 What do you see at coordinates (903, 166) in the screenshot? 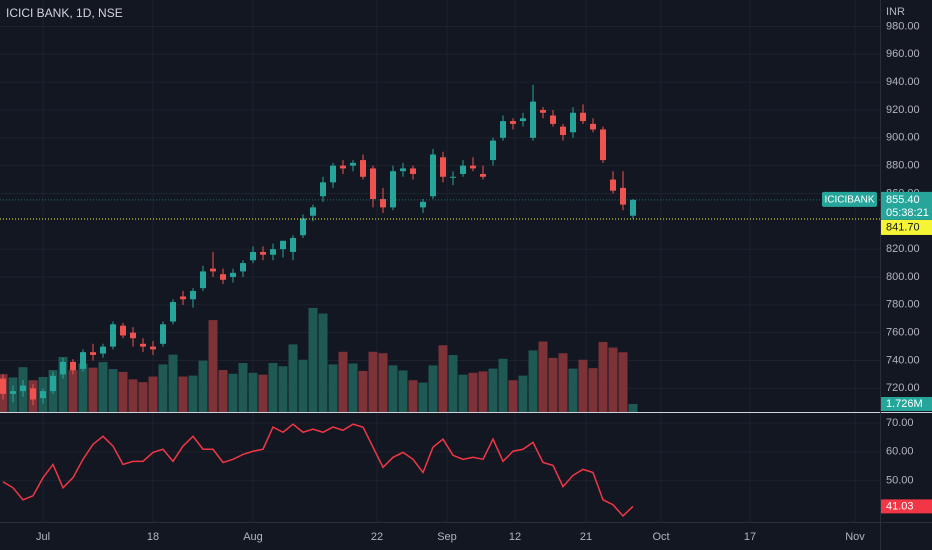
I see `y-tick-label: 880.00` at bounding box center [903, 166].